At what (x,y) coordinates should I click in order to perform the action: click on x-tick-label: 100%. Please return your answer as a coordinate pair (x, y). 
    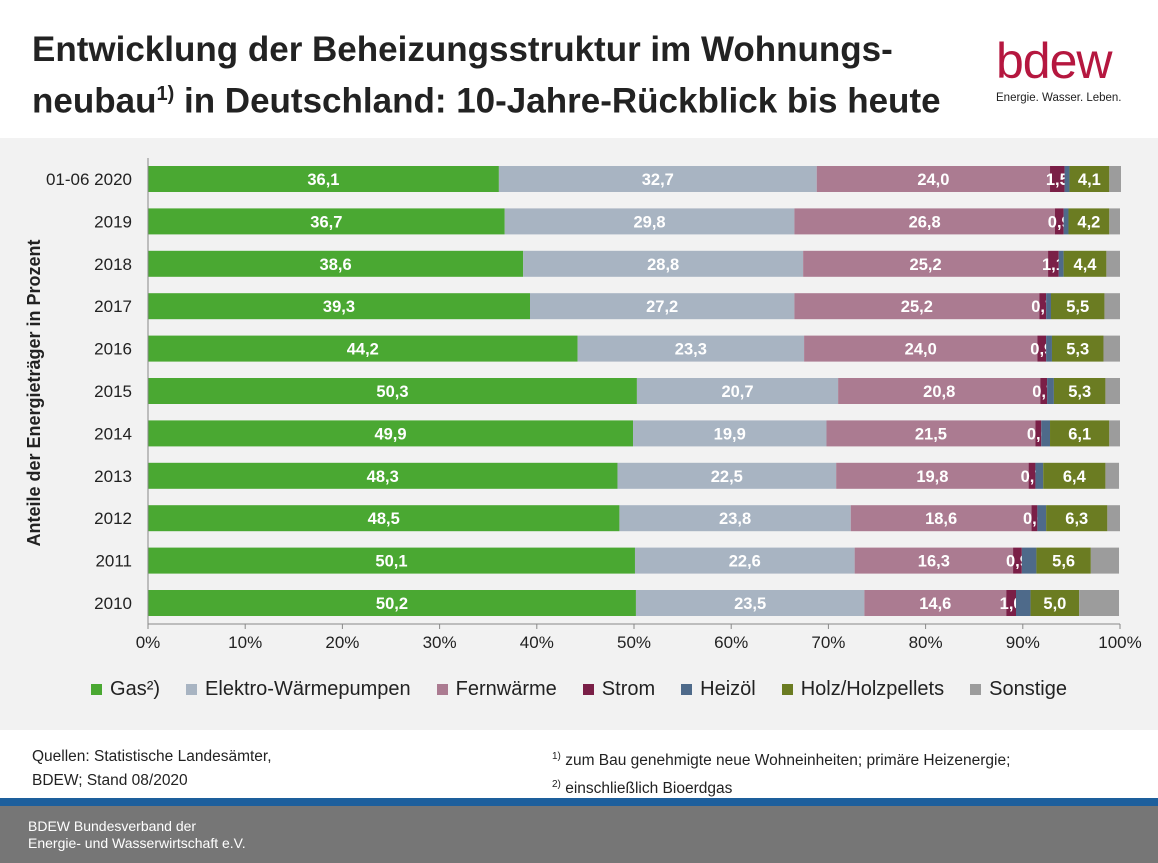
    Looking at the image, I should click on (1119, 642).